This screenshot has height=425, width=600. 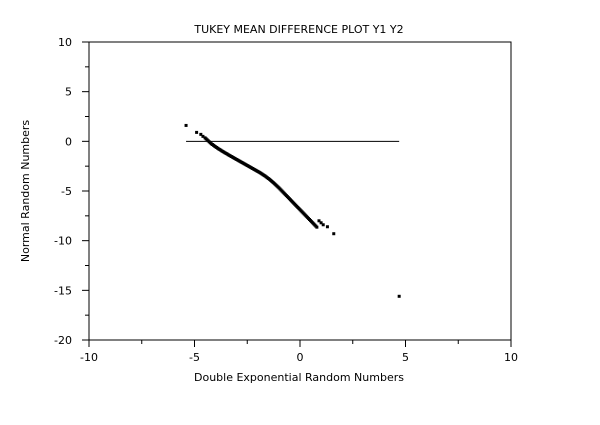 I want to click on y-tick-label: 10, so click(x=65, y=42).